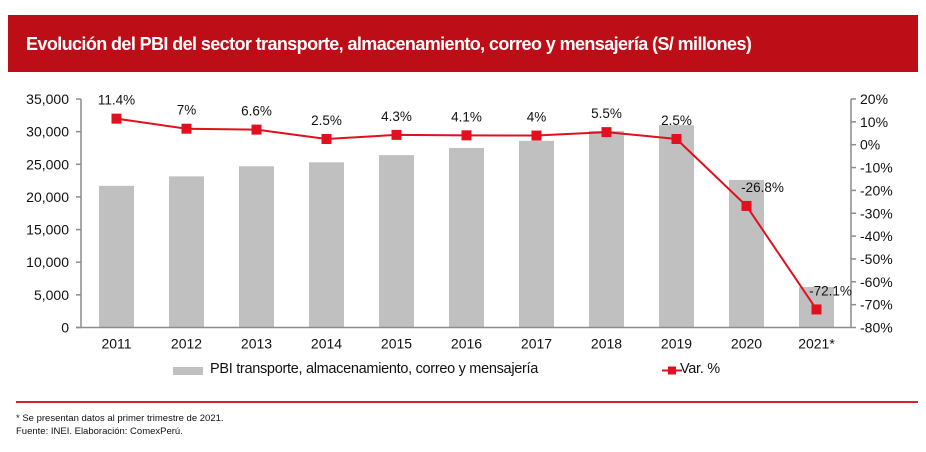 This screenshot has width=926, height=452. I want to click on bar-2016, so click(466, 237).